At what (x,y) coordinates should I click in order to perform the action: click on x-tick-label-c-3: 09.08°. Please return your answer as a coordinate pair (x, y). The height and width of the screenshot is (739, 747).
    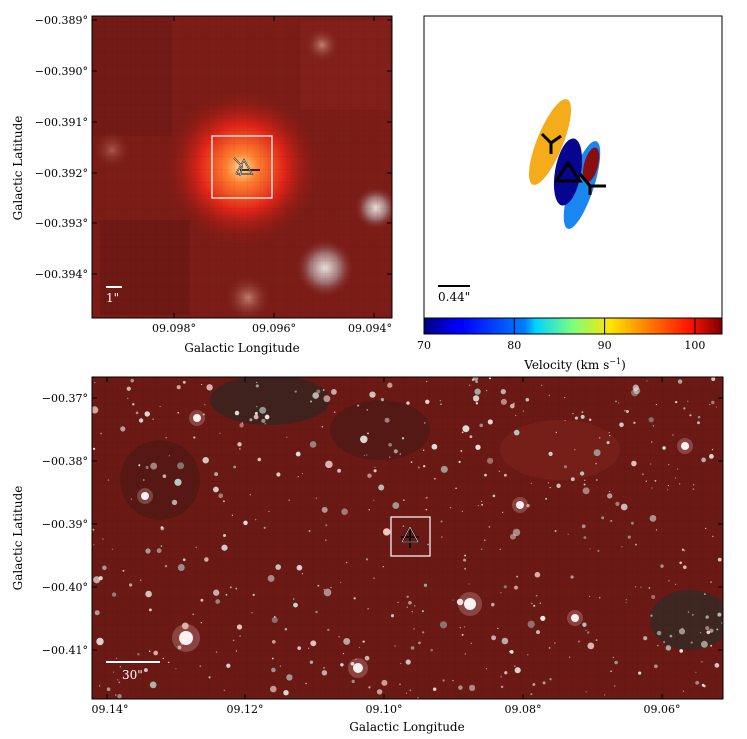
    Looking at the image, I should click on (523, 709).